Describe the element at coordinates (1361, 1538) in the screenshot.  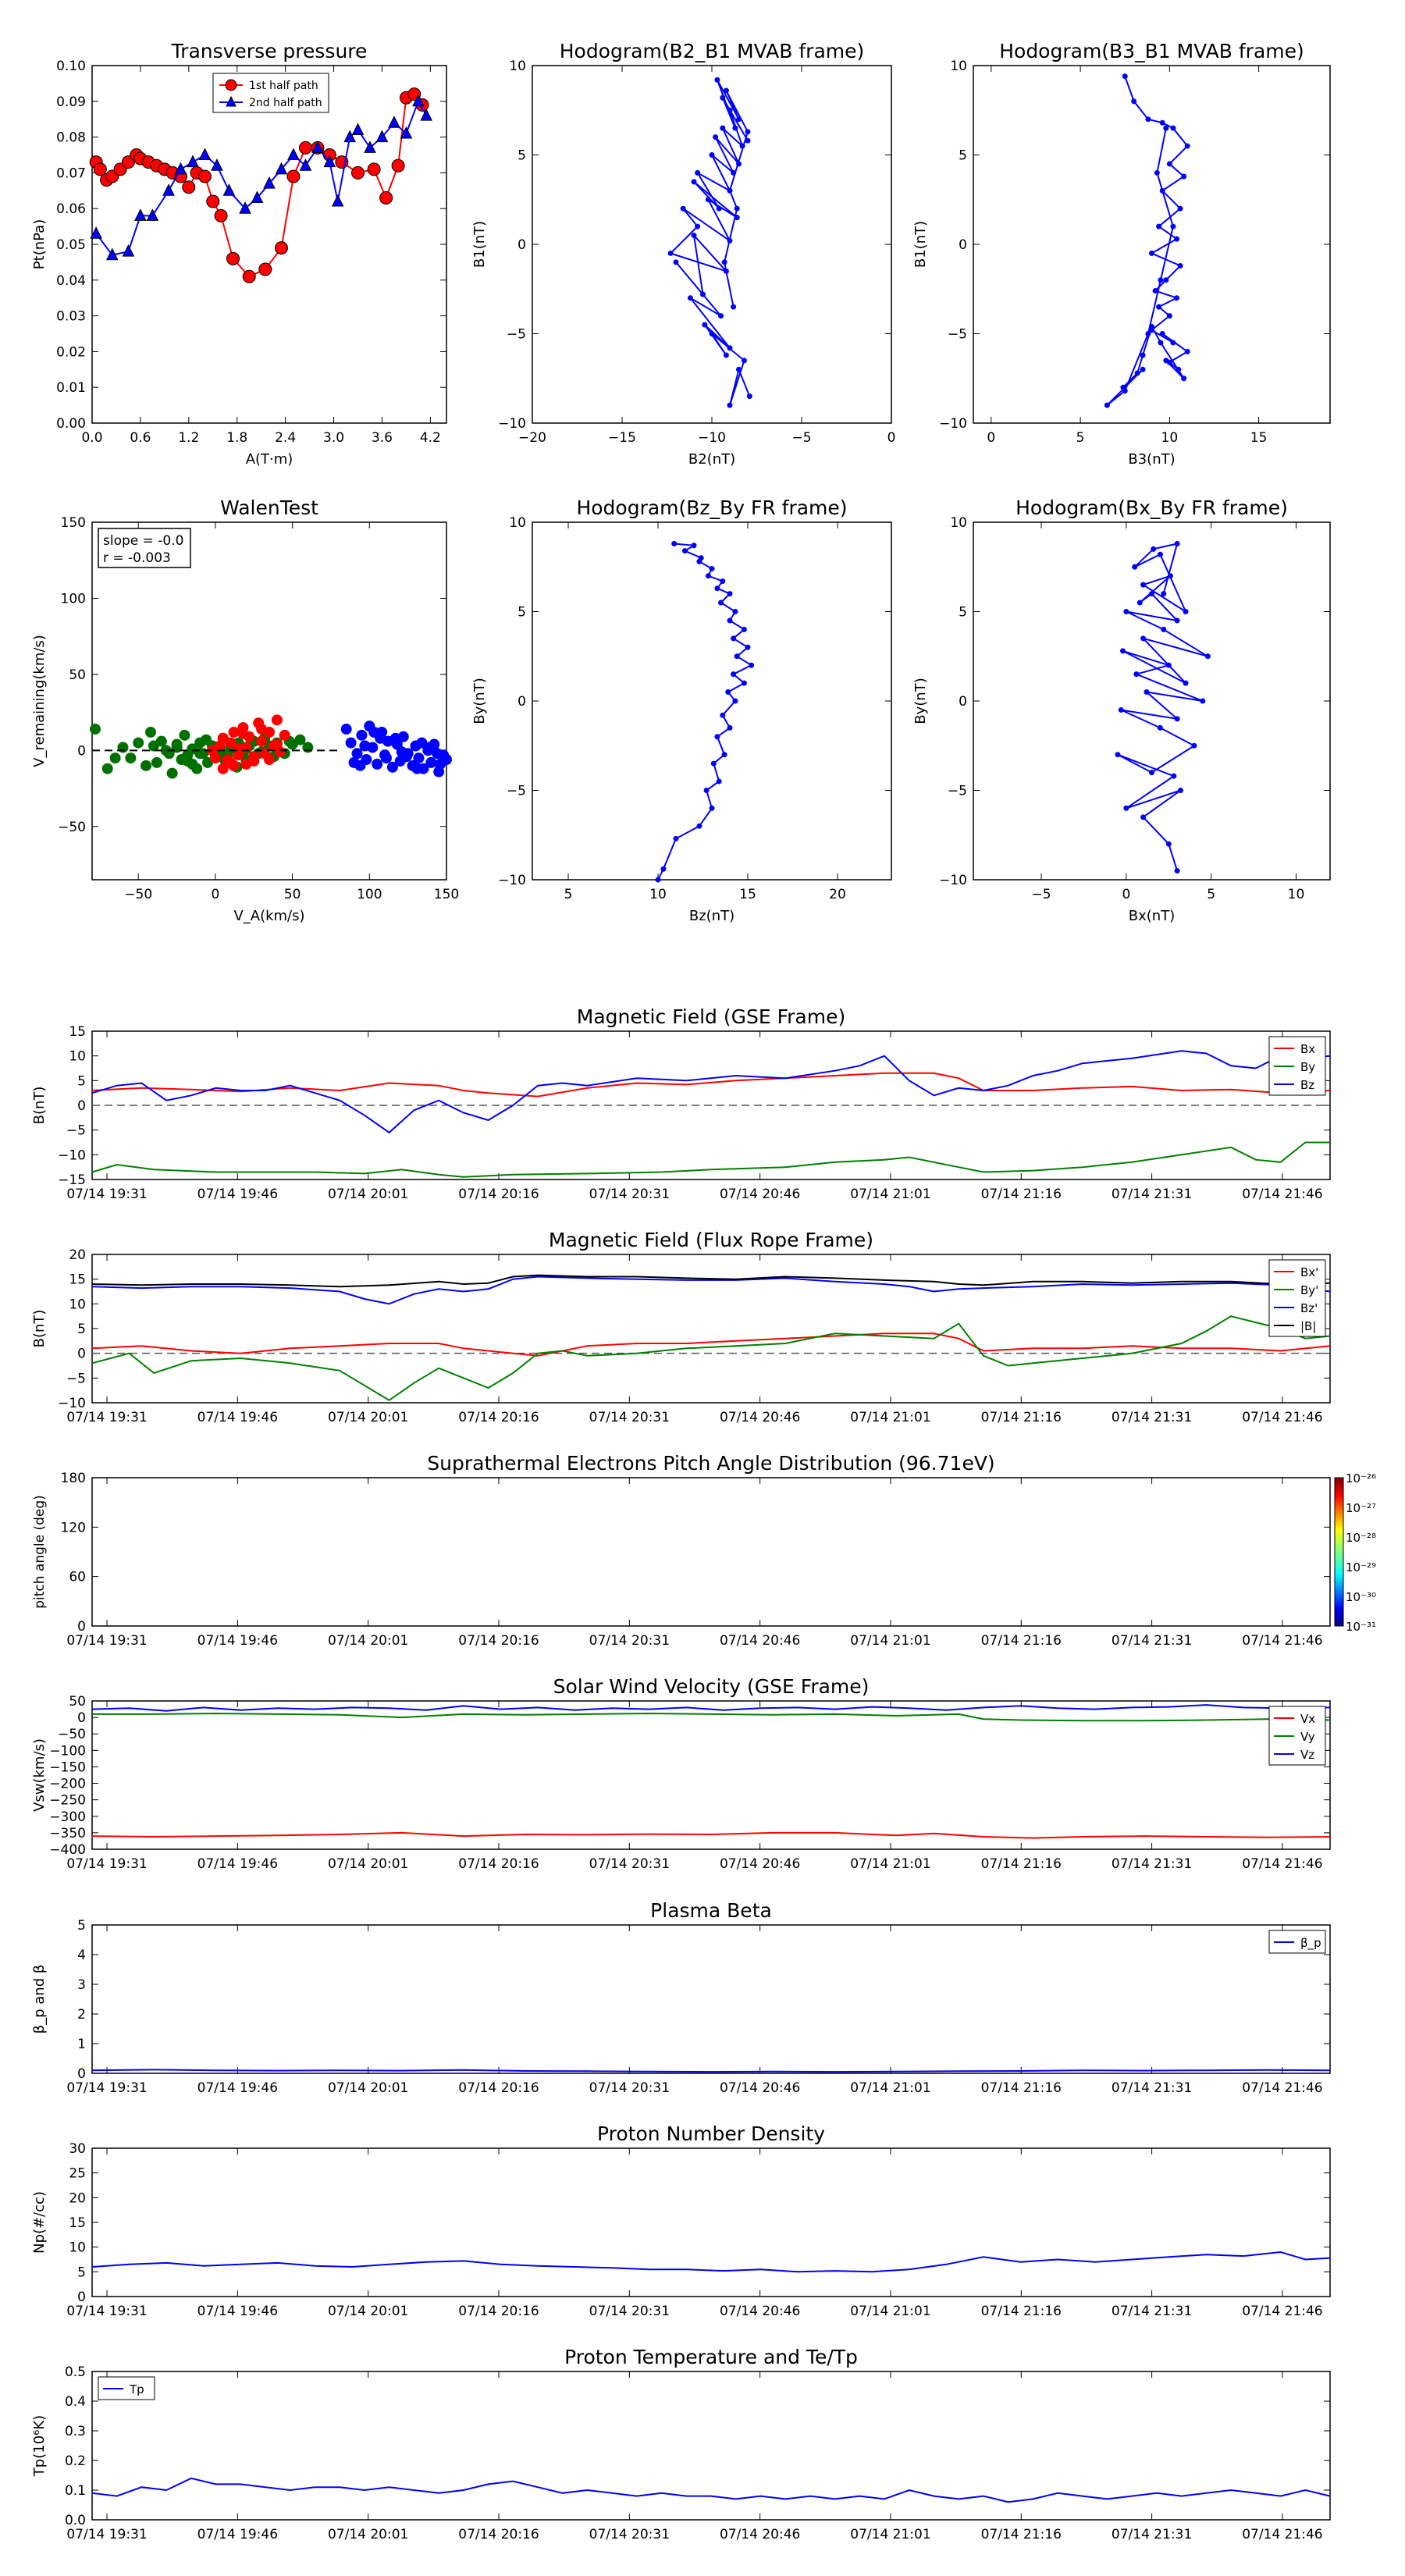
I see `colorbar-tick-label: 10⁻²⁸` at that location.